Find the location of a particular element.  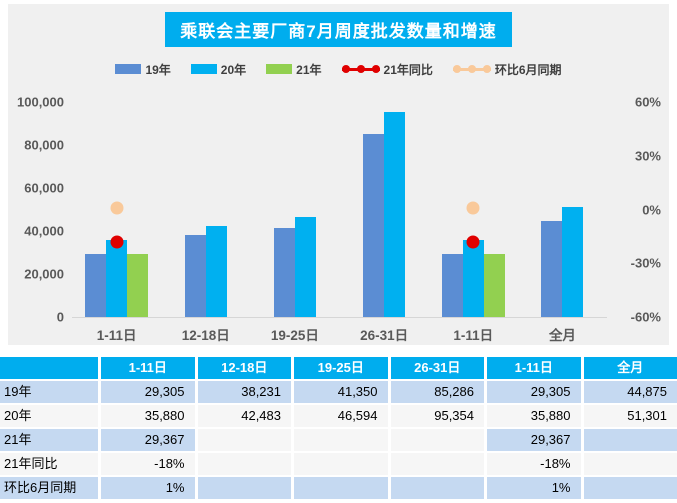

left-axis-tick-label: 20,000 is located at coordinates (44, 274).